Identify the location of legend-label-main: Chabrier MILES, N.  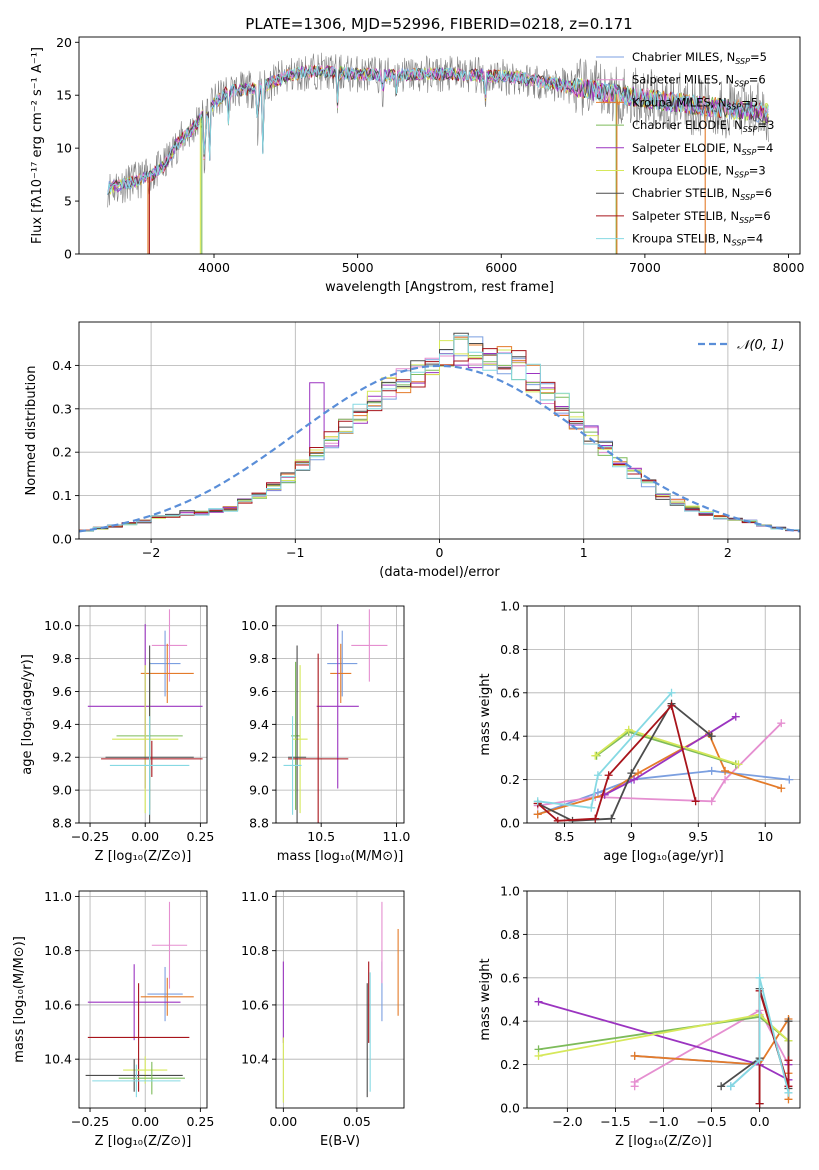
(683, 57).